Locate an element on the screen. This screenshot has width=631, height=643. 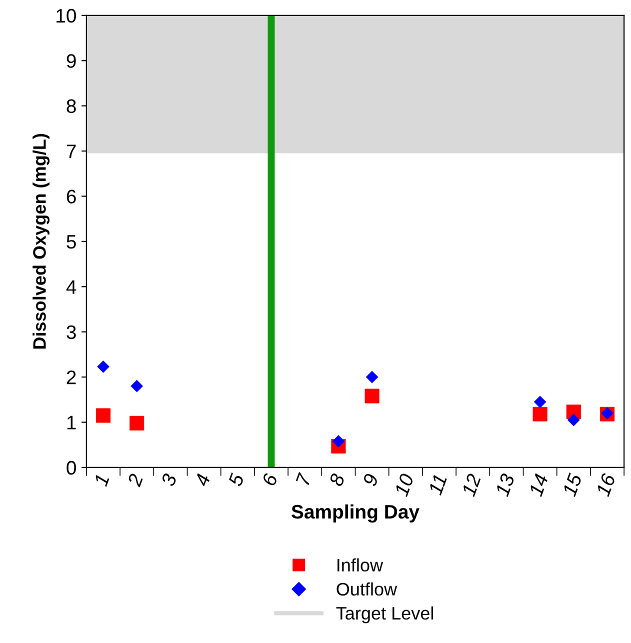
y-tick-label: 8 is located at coordinates (71, 106).